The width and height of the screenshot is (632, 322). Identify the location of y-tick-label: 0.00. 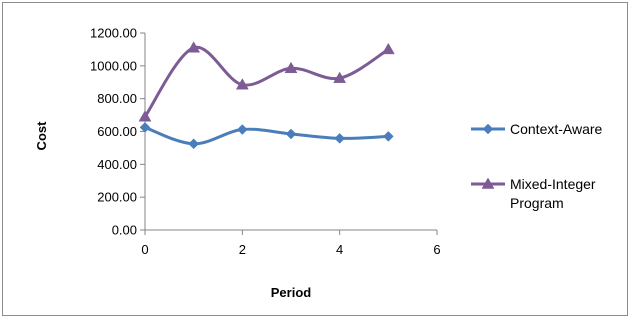
(124, 230).